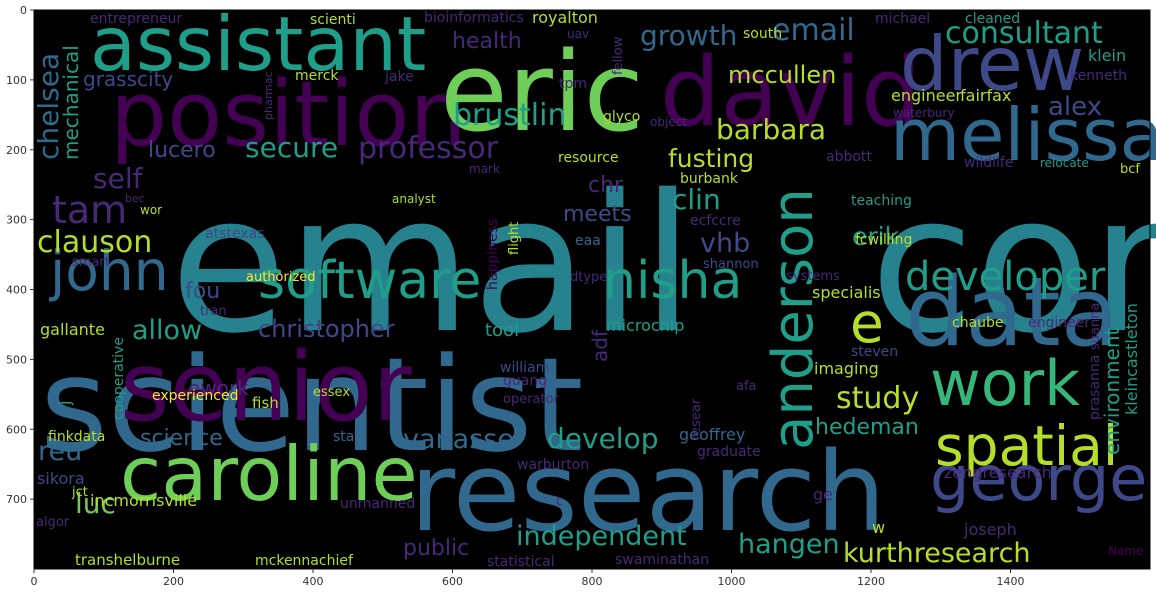 The width and height of the screenshot is (1156, 593). Describe the element at coordinates (258, 44) in the screenshot. I see `cloud-word: assistant` at that location.